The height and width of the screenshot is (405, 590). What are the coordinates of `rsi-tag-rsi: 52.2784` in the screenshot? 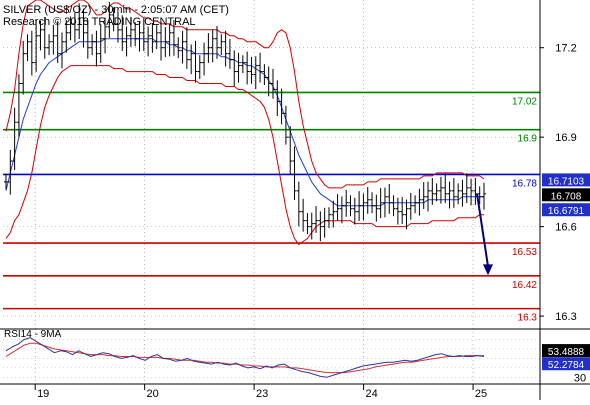 It's located at (566, 365).